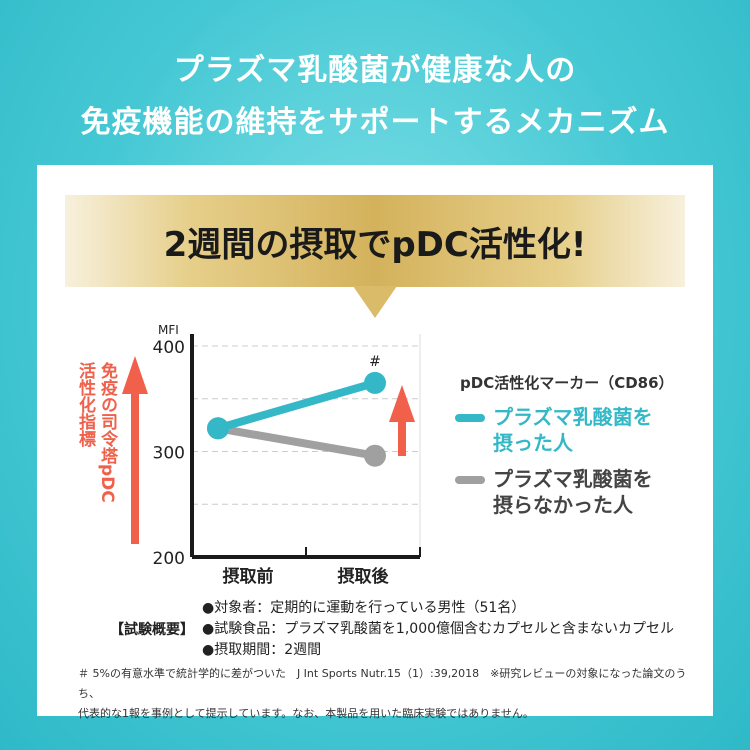  Describe the element at coordinates (168, 330) in the screenshot. I see `y-axis-label: MFI` at that location.